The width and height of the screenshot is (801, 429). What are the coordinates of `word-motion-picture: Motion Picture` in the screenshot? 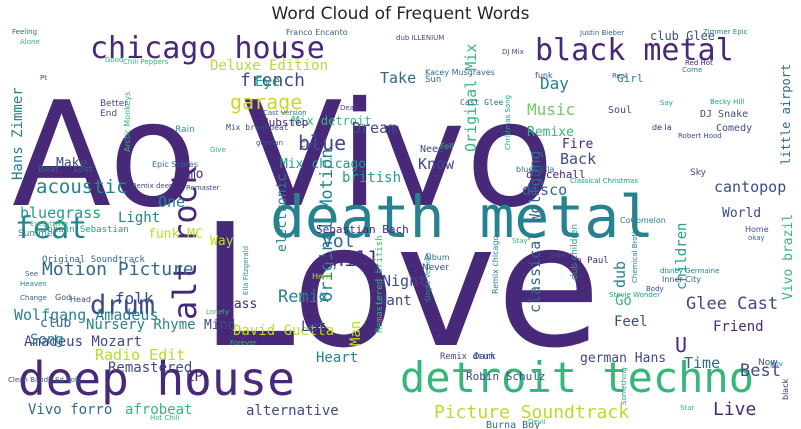 It's located at (118, 269).